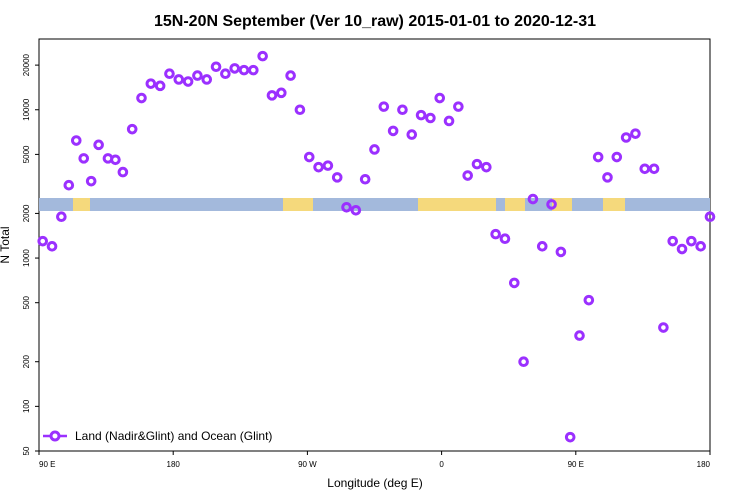  Describe the element at coordinates (26, 109) in the screenshot. I see `y-tick-label: 10000` at that location.